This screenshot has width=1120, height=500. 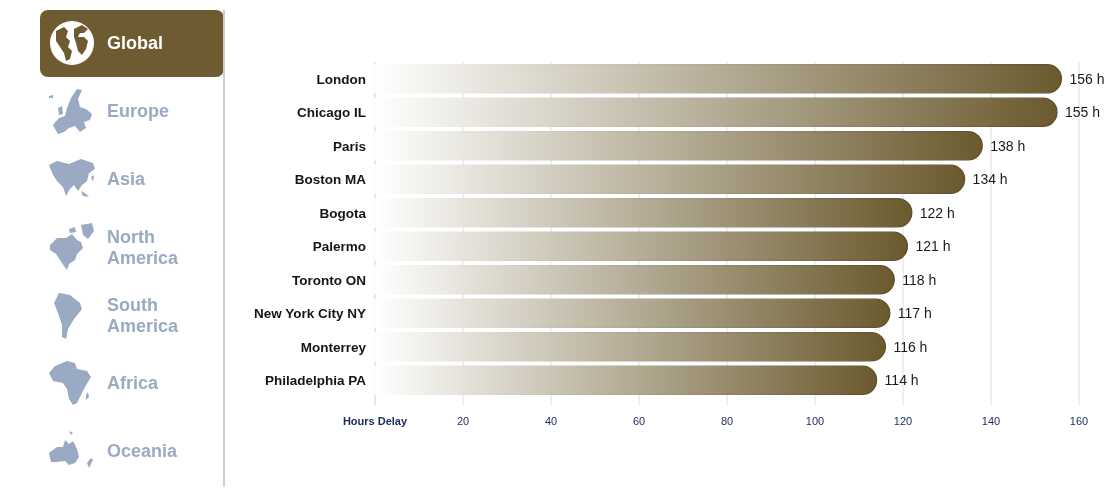 What do you see at coordinates (329, 280) in the screenshot?
I see `y-tick-label: Toronto ON` at bounding box center [329, 280].